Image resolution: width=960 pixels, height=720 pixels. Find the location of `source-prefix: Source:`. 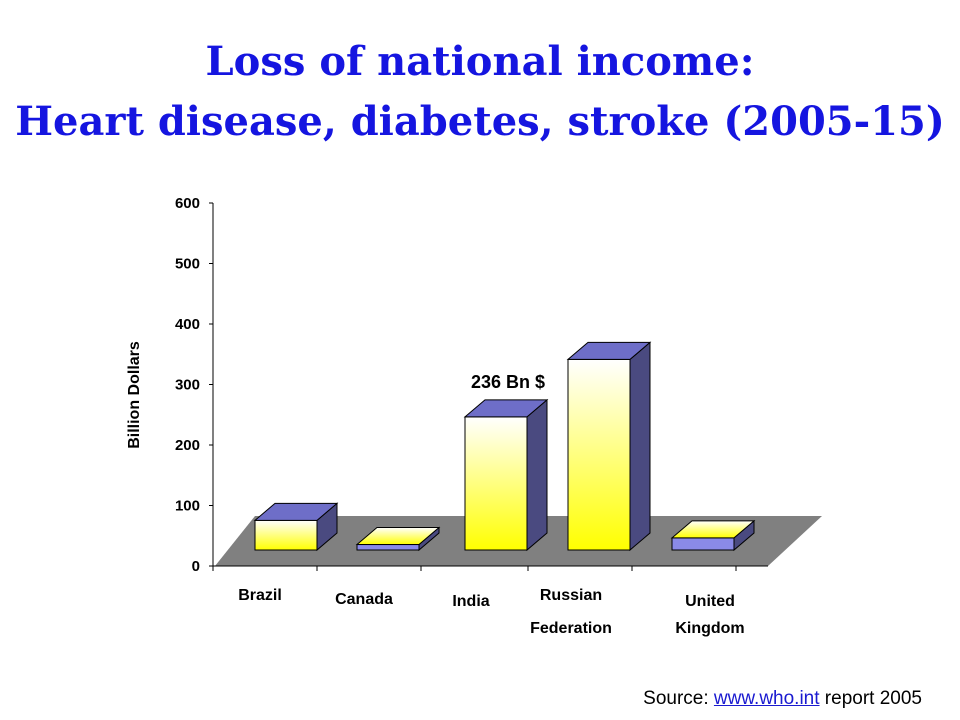

source-prefix: Source: is located at coordinates (678, 698).